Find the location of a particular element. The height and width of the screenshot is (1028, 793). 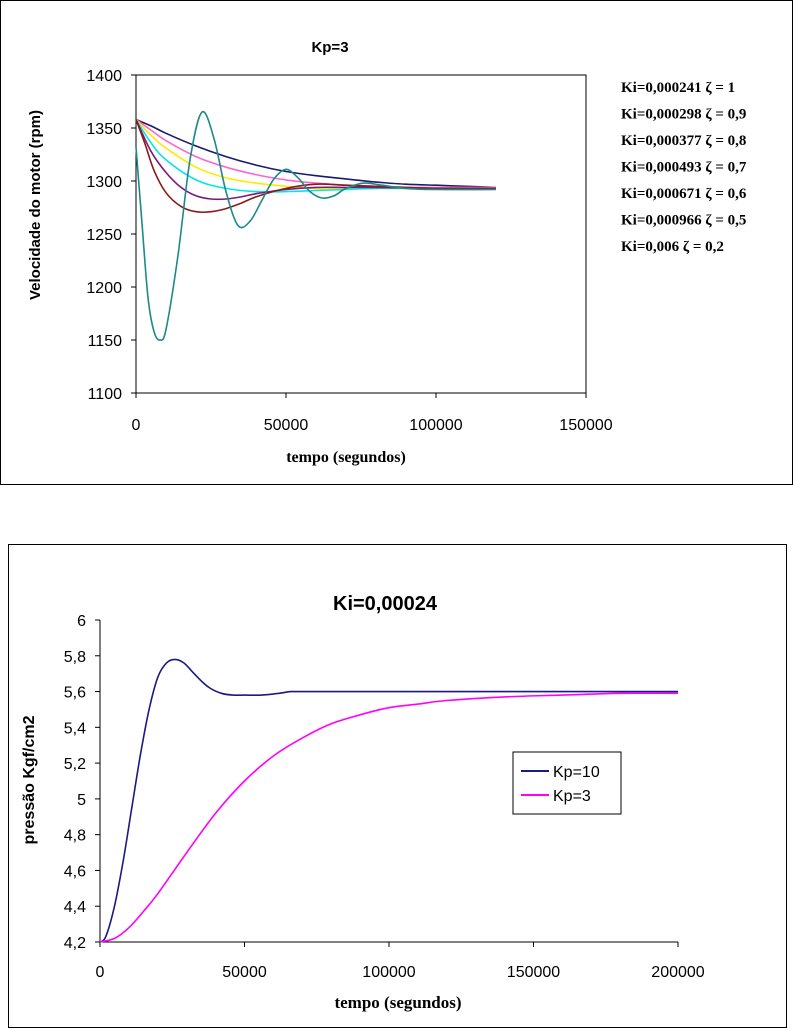

legend-entry: Ki=0,000966 ζ = 0,5 is located at coordinates (683, 221).